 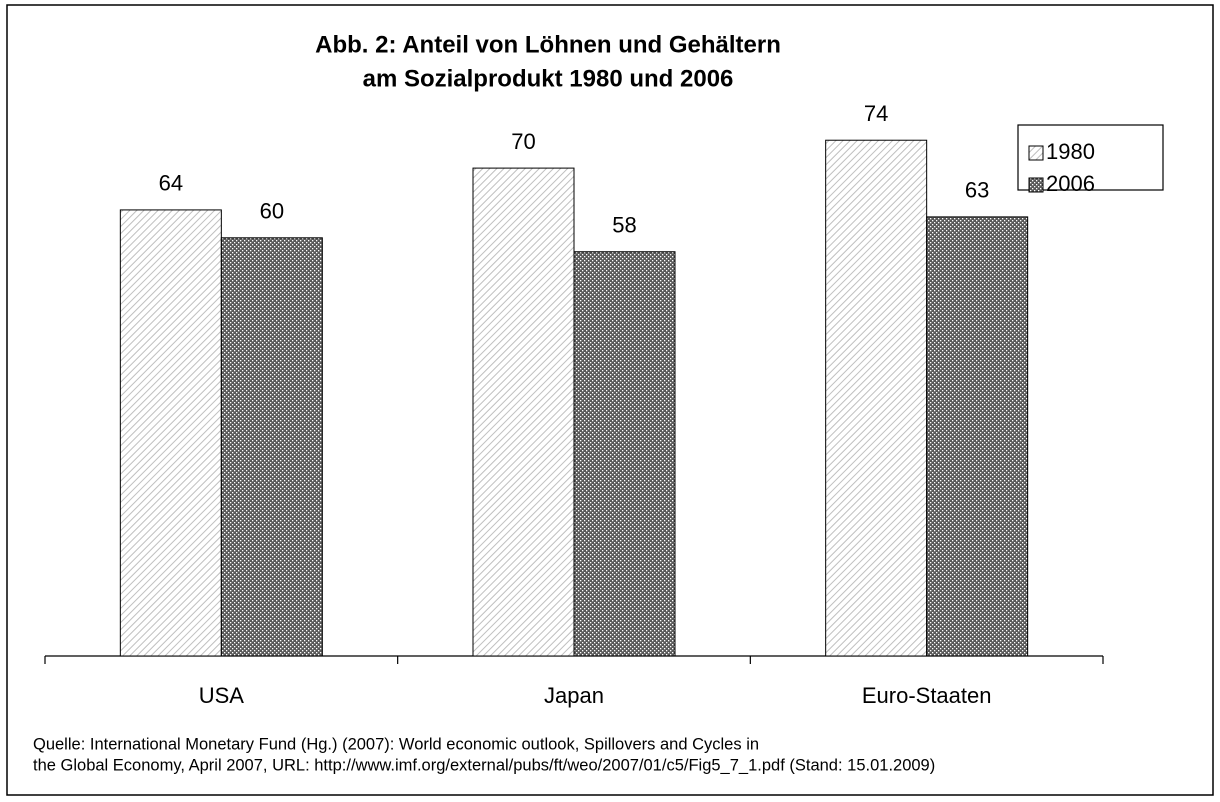 What do you see at coordinates (272, 211) in the screenshot?
I see `data-label: 60` at bounding box center [272, 211].